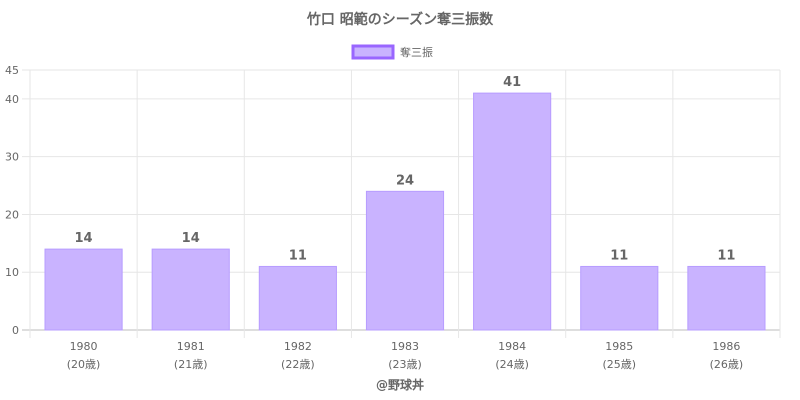 The width and height of the screenshot is (800, 400). What do you see at coordinates (726, 346) in the screenshot?
I see `x-tick-label: 1986` at bounding box center [726, 346].